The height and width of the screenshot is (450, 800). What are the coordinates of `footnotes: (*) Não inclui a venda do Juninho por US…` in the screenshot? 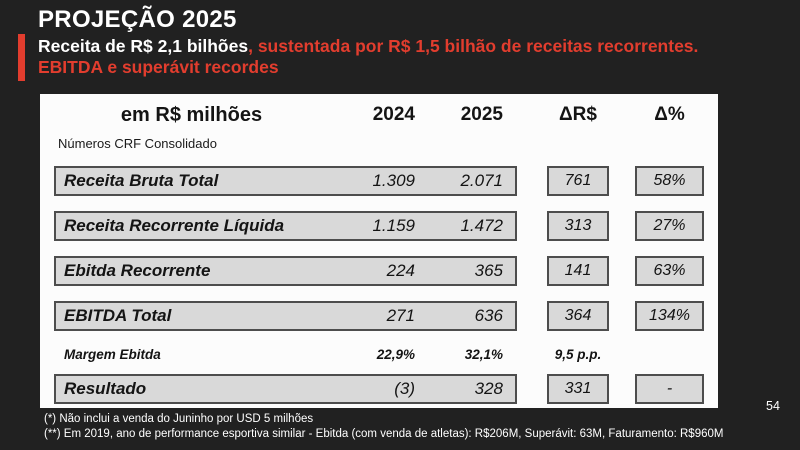 It's located at (383, 427).